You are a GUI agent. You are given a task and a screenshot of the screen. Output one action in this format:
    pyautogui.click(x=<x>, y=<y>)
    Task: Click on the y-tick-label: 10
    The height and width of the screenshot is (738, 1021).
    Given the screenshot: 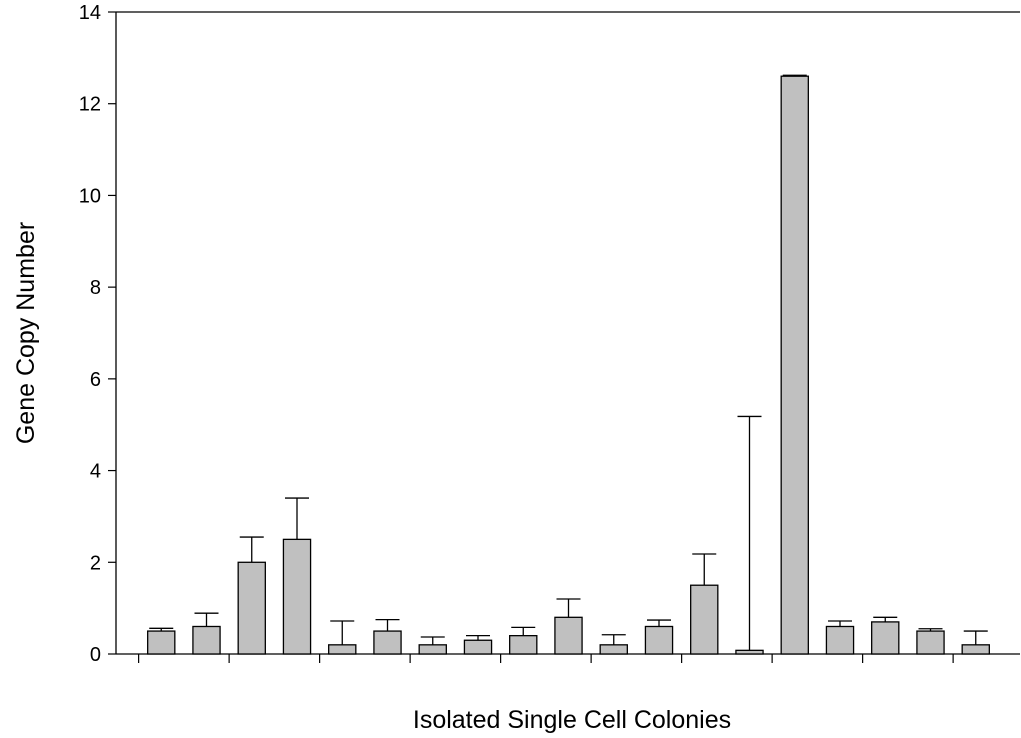 What is the action you would take?
    pyautogui.click(x=90, y=196)
    